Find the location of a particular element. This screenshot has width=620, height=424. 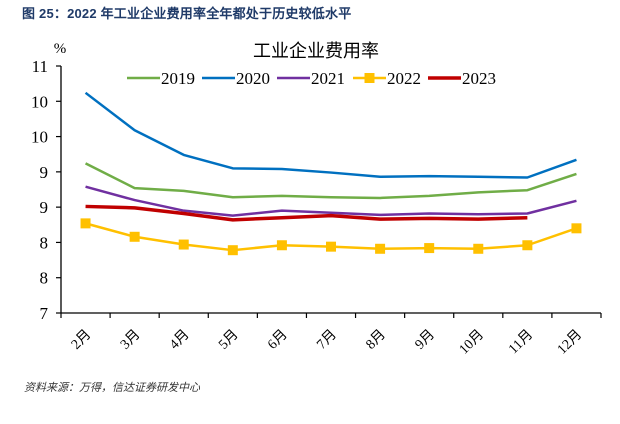

x-tick-label: 11月 is located at coordinates (520, 342).